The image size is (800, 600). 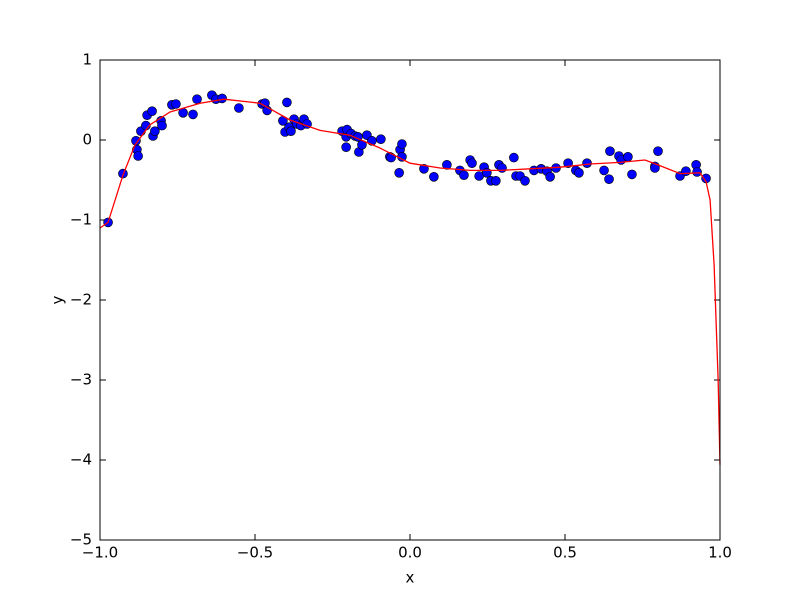 I want to click on y-tick-label: −5, so click(x=81, y=540).